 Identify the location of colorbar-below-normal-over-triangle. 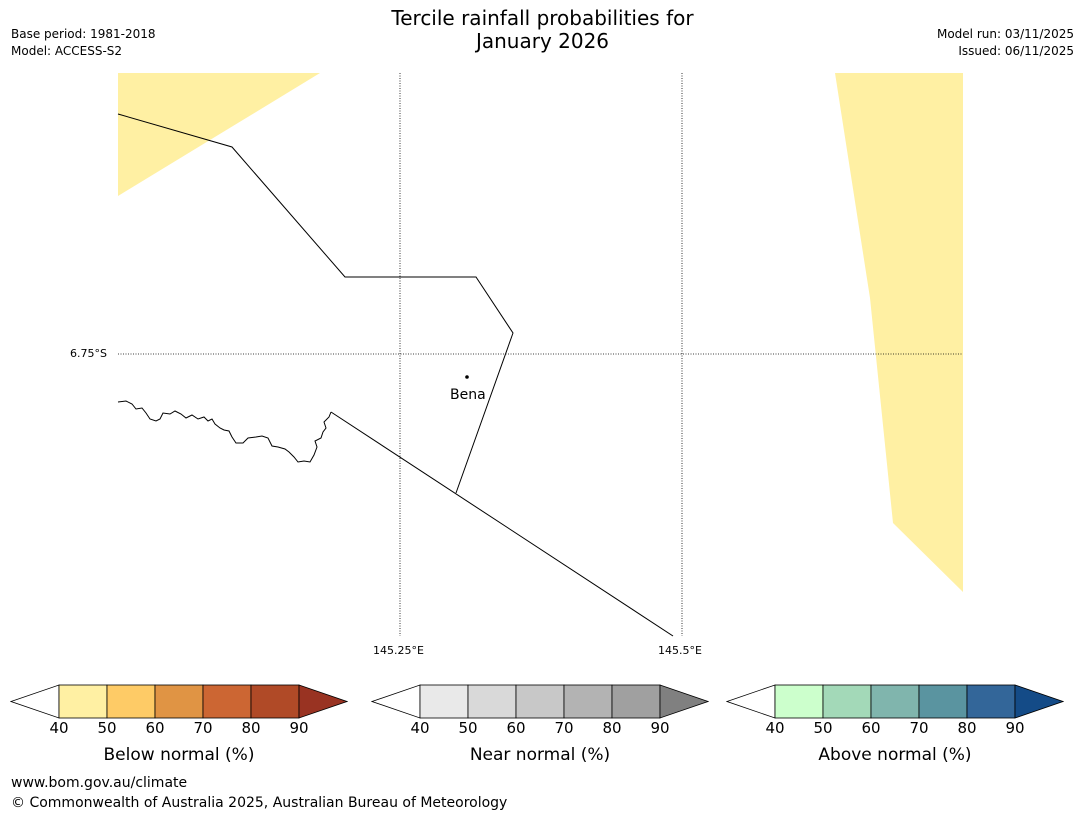
(323, 701).